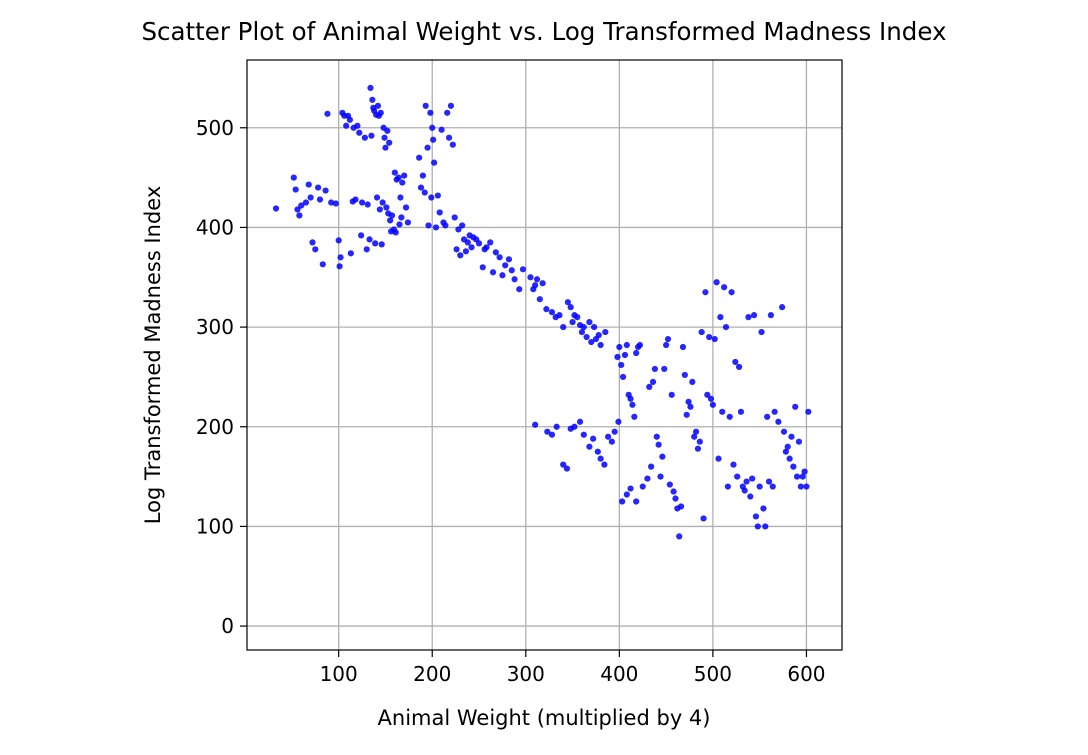 This screenshot has height=755, width=1088. I want to click on x-tick-label: 400, so click(619, 674).